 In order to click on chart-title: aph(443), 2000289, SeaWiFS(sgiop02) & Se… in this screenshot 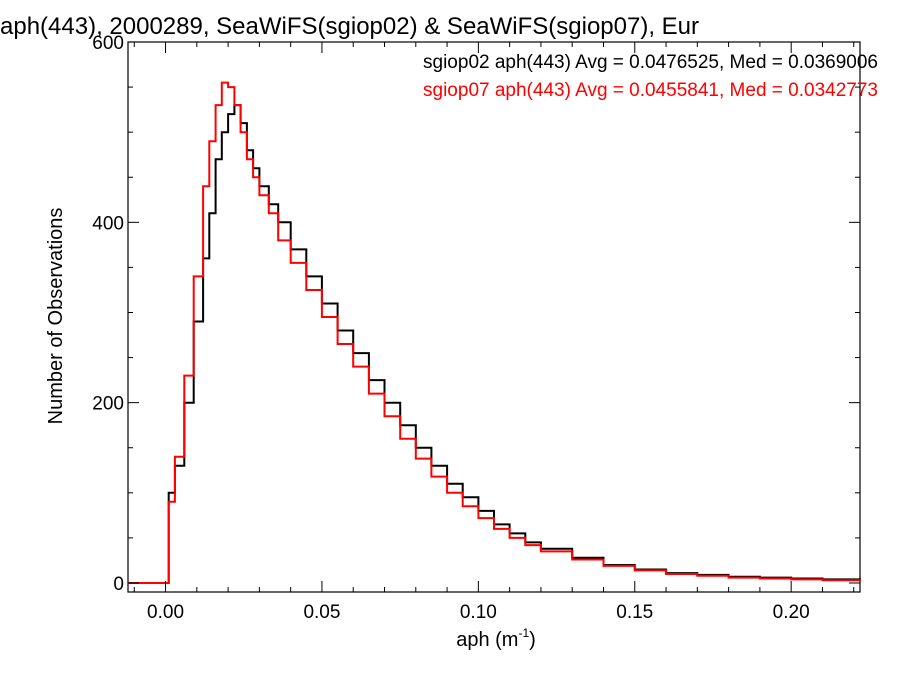, I will do `click(349, 26)`.